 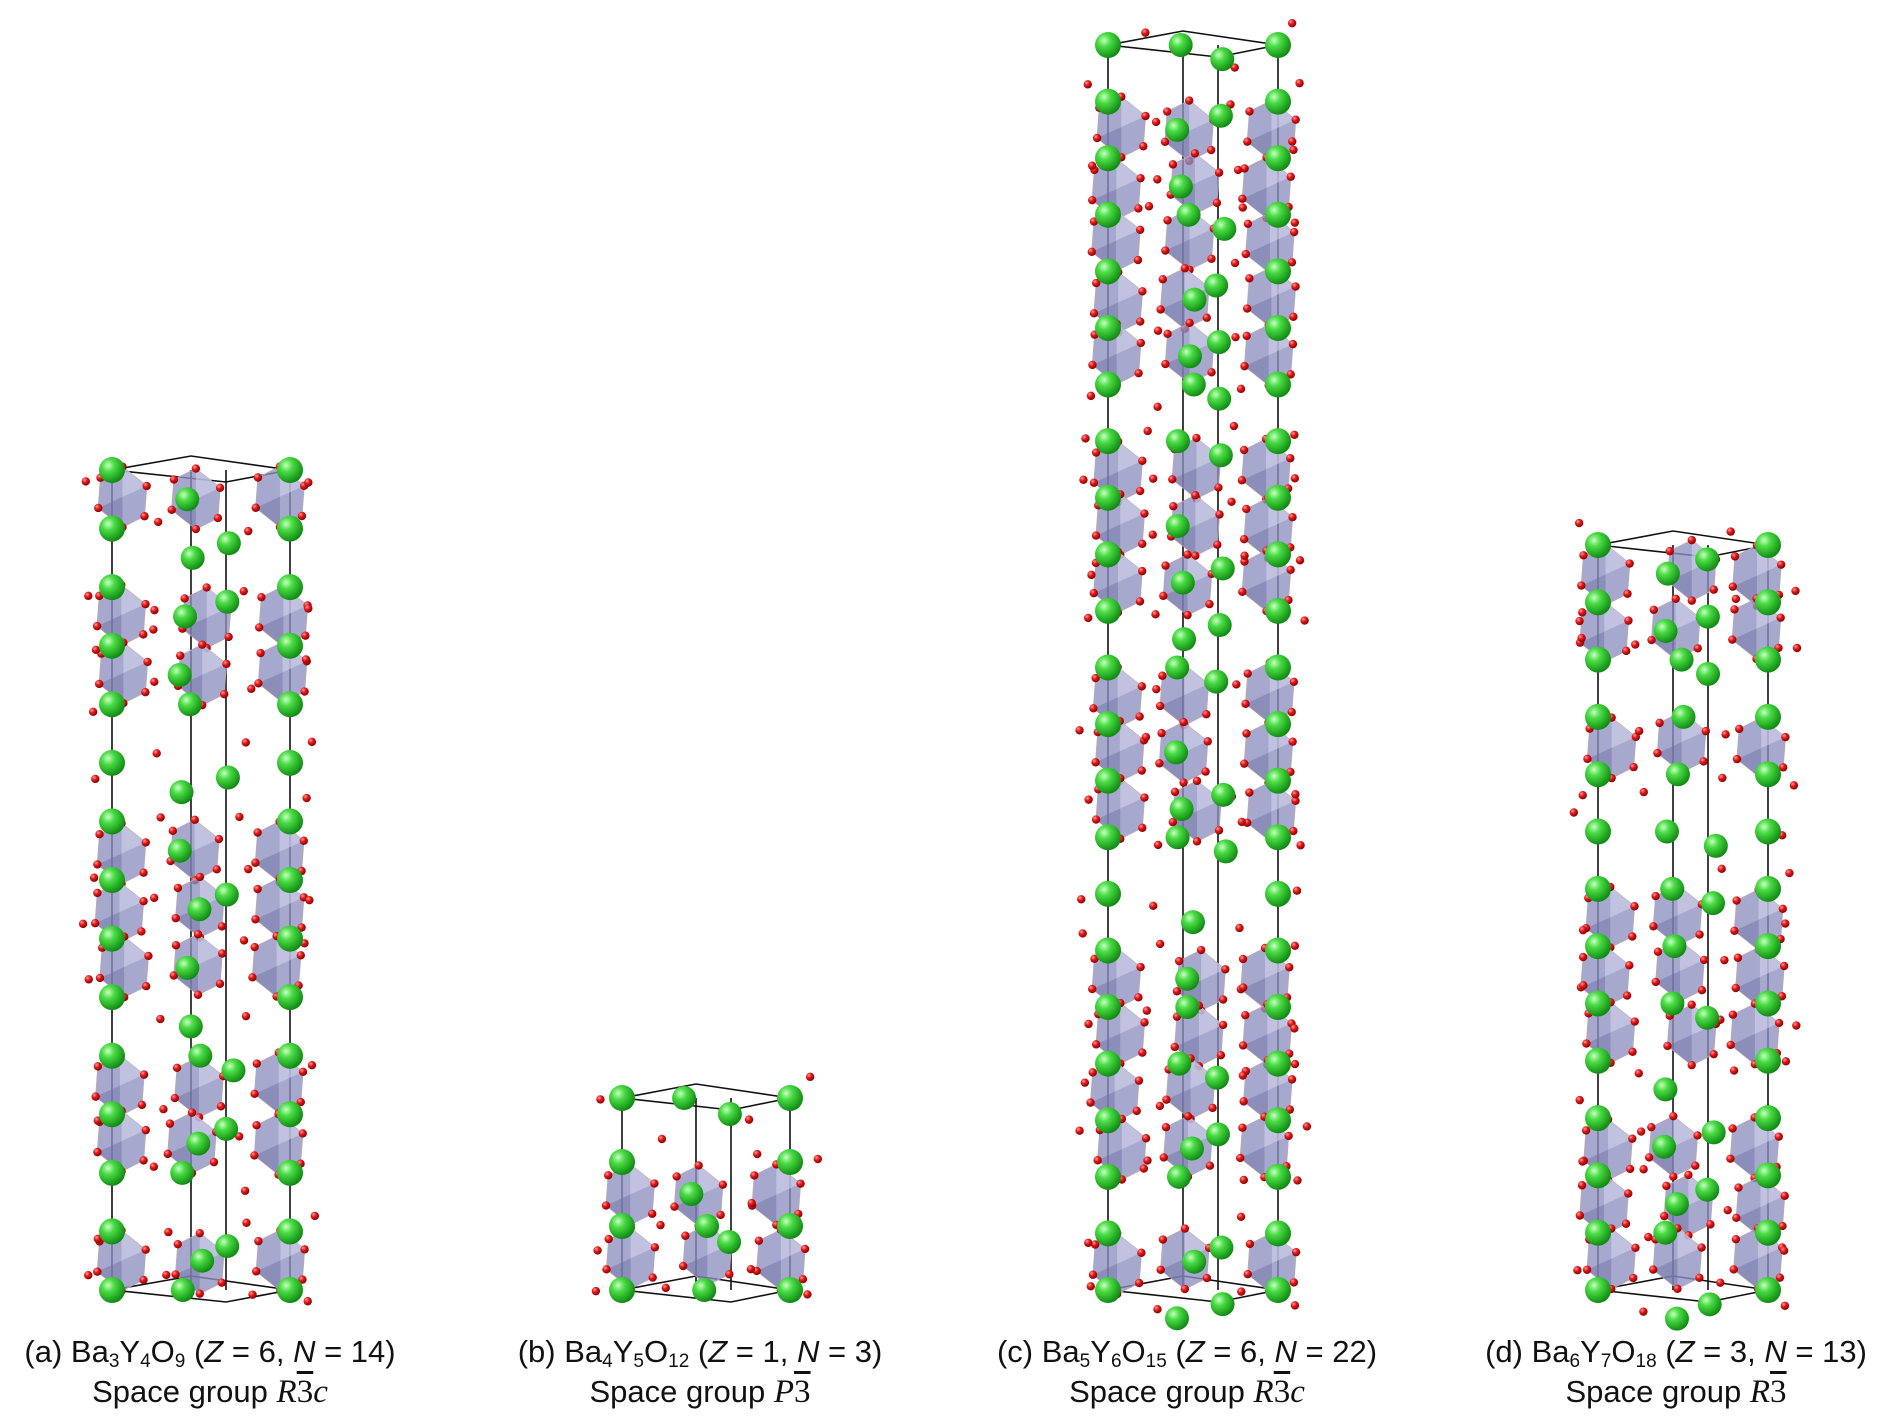 What do you see at coordinates (1676, 1353) in the screenshot?
I see `caption-d-formula-line: (d) Ba6Y7O18 (Z = 3, N = 13)` at bounding box center [1676, 1353].